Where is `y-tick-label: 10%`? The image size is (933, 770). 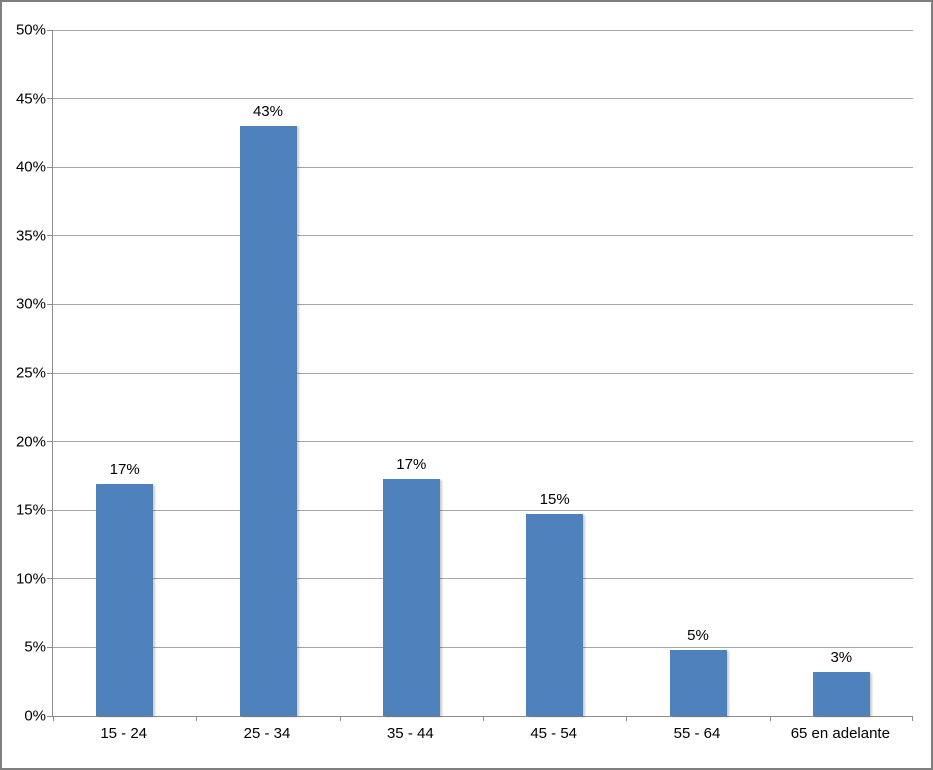 y-tick-label: 10% is located at coordinates (30, 579).